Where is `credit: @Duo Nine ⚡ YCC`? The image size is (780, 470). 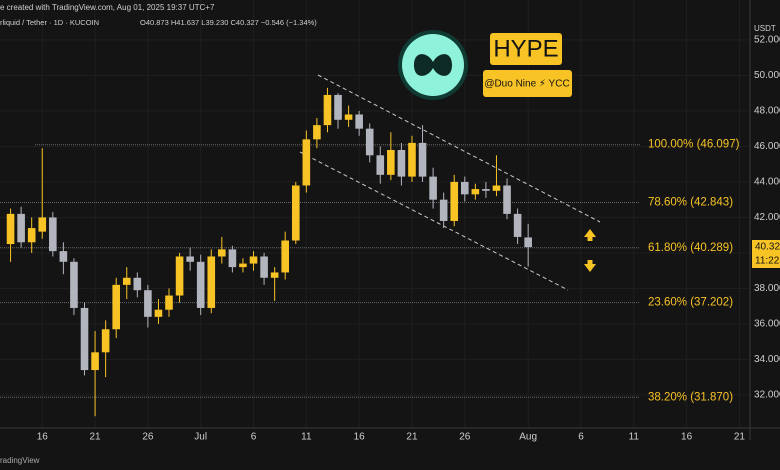
credit: @Duo Nine ⚡ YCC is located at coordinates (526, 84).